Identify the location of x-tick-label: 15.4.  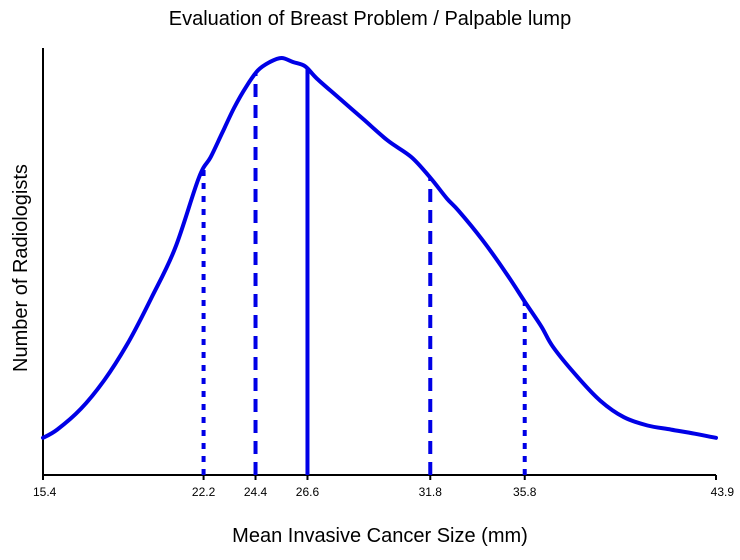
(45, 492).